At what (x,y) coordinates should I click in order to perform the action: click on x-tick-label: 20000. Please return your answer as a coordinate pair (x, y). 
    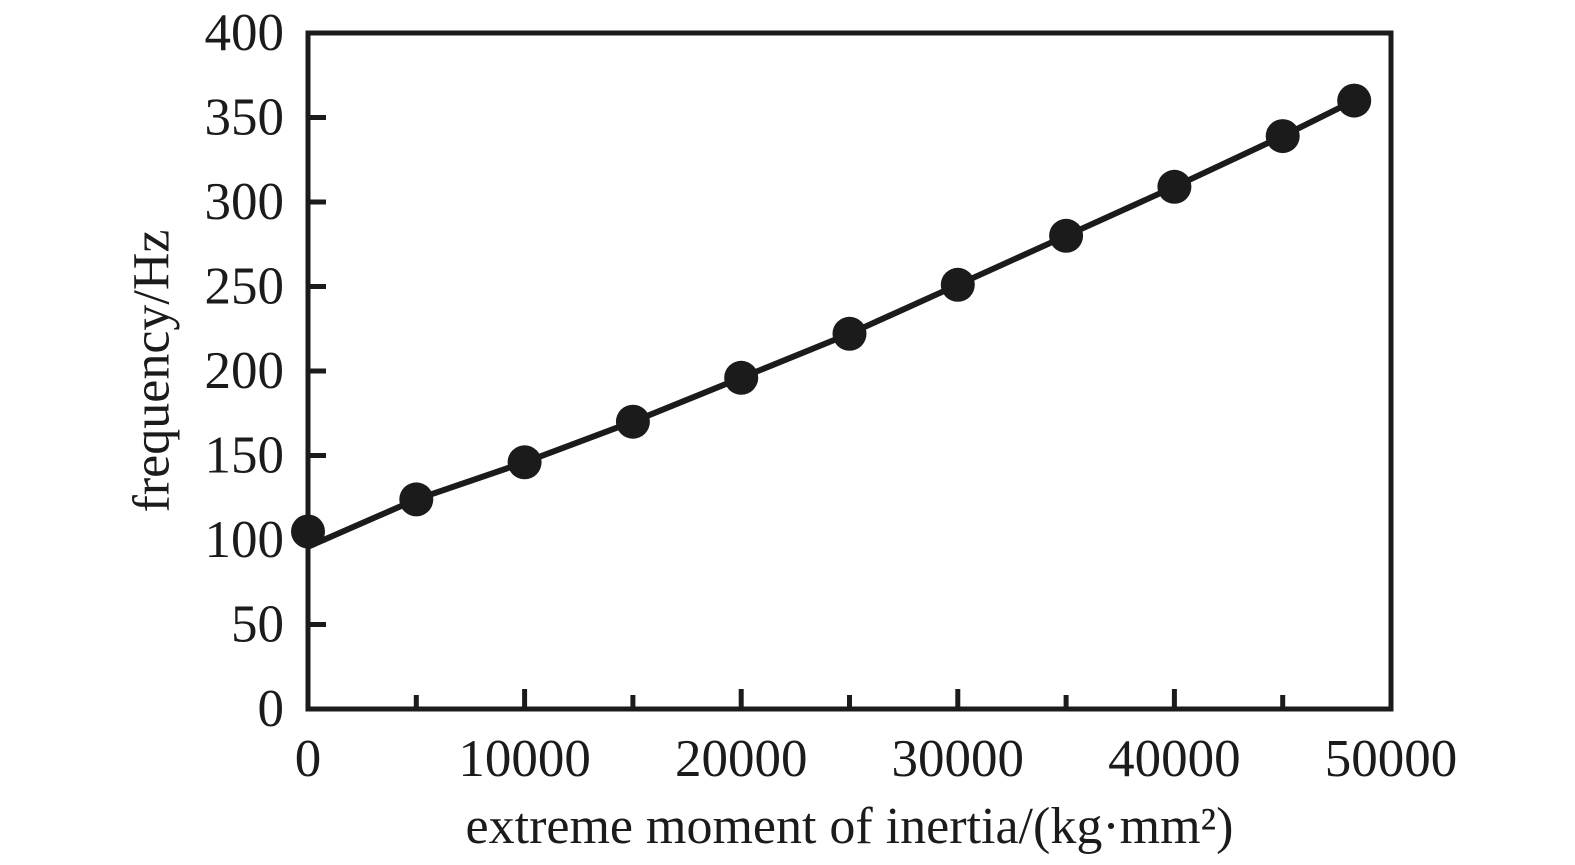
    Looking at the image, I should click on (741, 759).